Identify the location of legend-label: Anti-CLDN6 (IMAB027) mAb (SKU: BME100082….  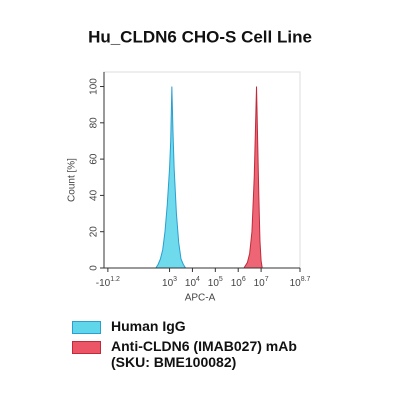
(204, 354).